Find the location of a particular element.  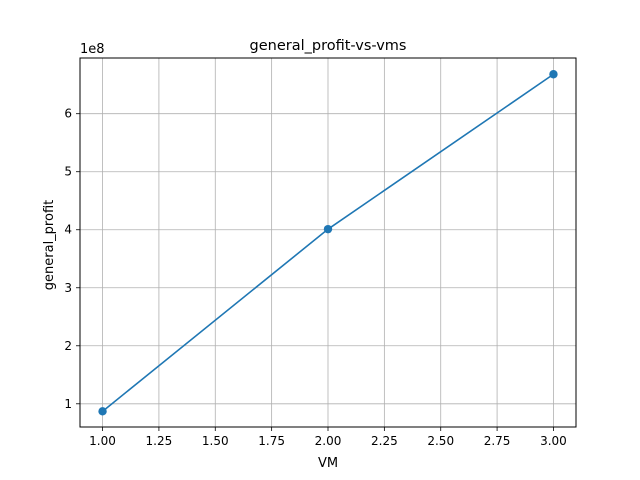

x-tick-label: 1.75 is located at coordinates (271, 441).